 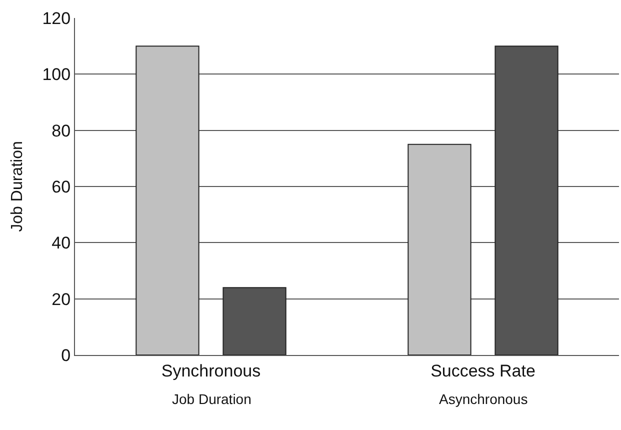 I want to click on x-tick-label: Success Rate, so click(x=483, y=370).